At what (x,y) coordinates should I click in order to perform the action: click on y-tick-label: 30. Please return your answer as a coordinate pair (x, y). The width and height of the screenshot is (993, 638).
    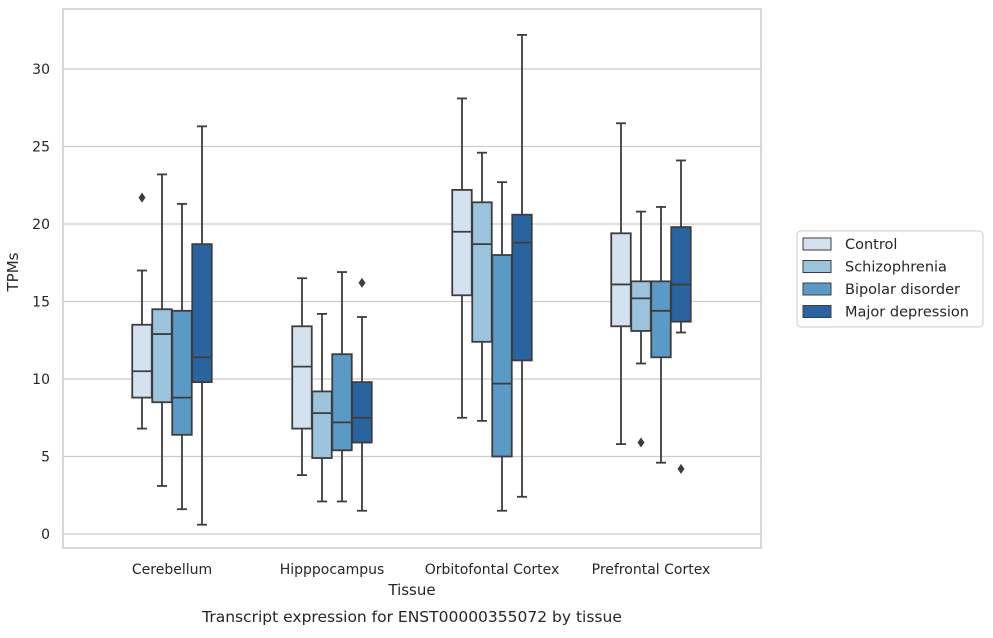
    Looking at the image, I should click on (41, 70).